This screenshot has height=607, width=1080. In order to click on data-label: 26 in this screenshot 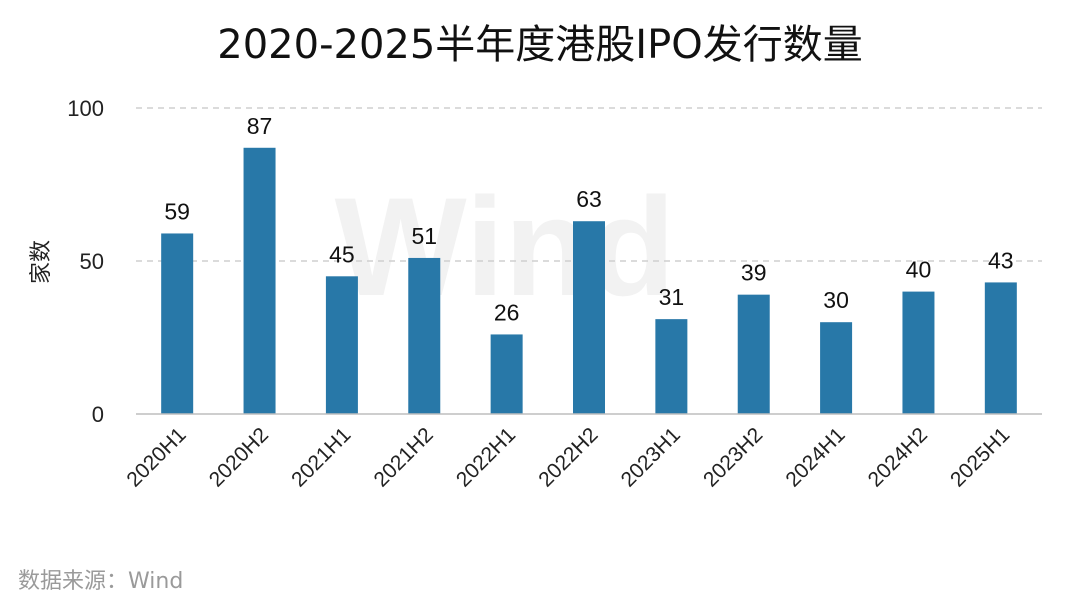, I will do `click(507, 312)`.